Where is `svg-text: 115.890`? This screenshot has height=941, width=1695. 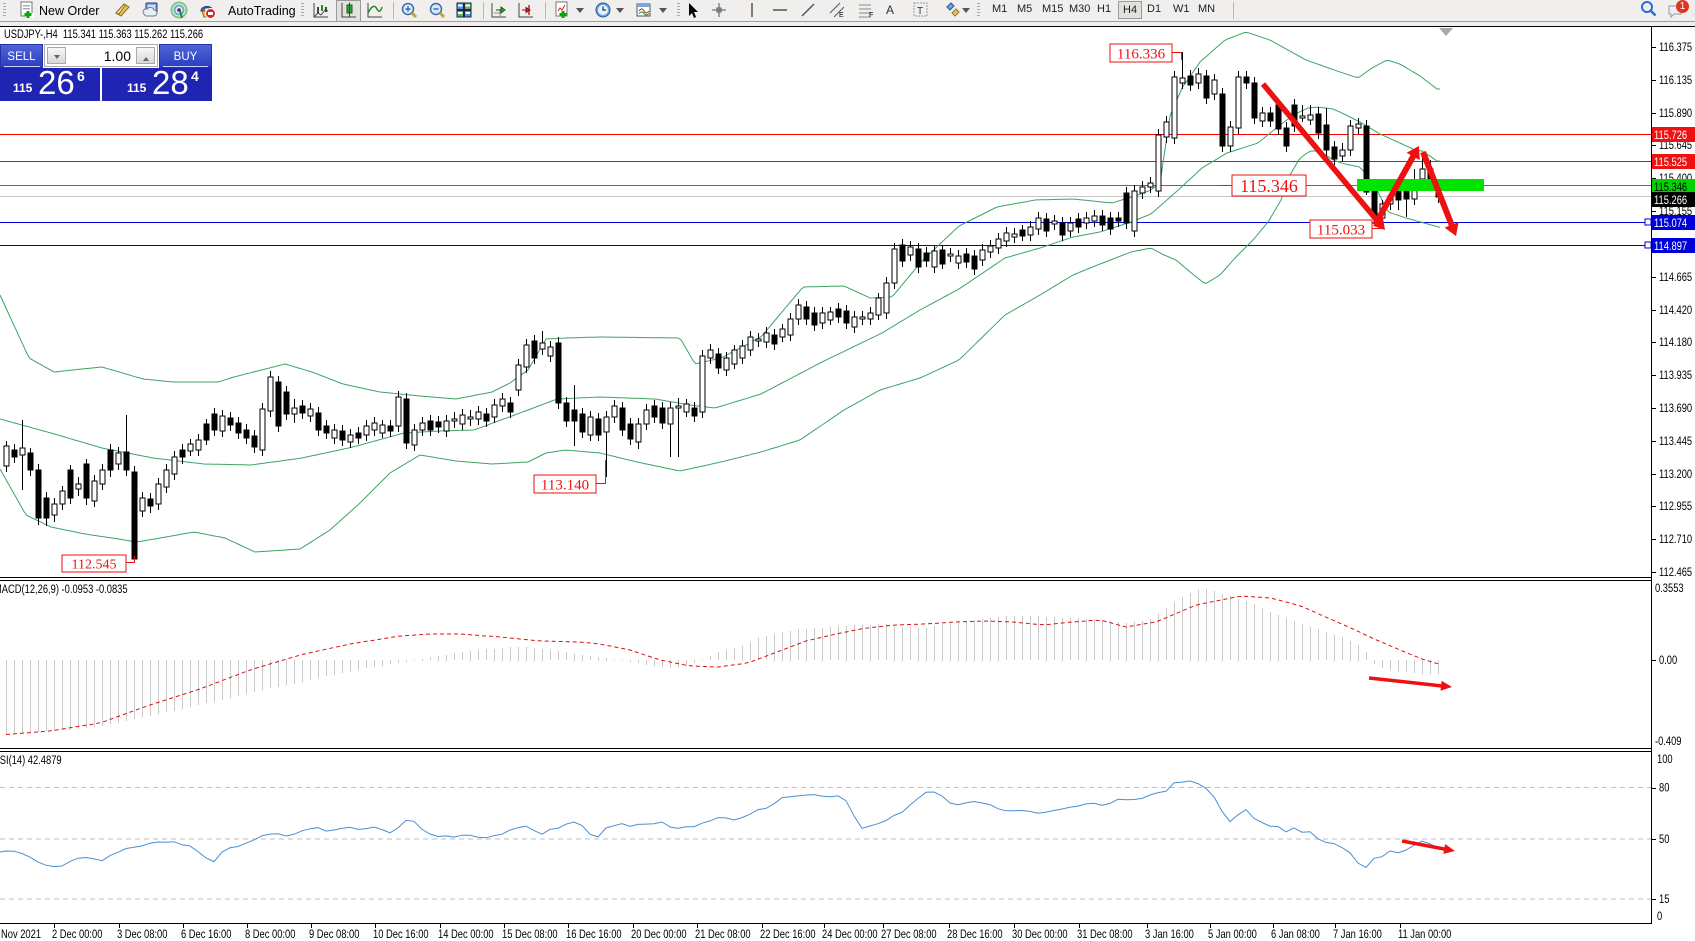 svg-text: 115.890 is located at coordinates (1675, 113).